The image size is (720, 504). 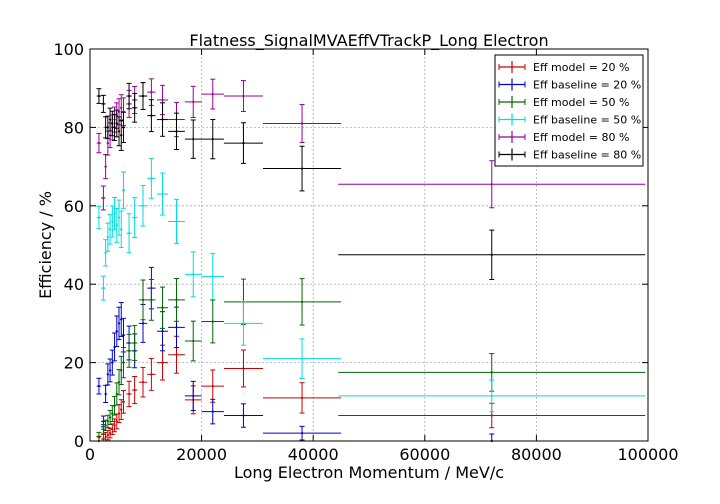 I want to click on legend-label: Eff model = 80 %, so click(x=581, y=137).